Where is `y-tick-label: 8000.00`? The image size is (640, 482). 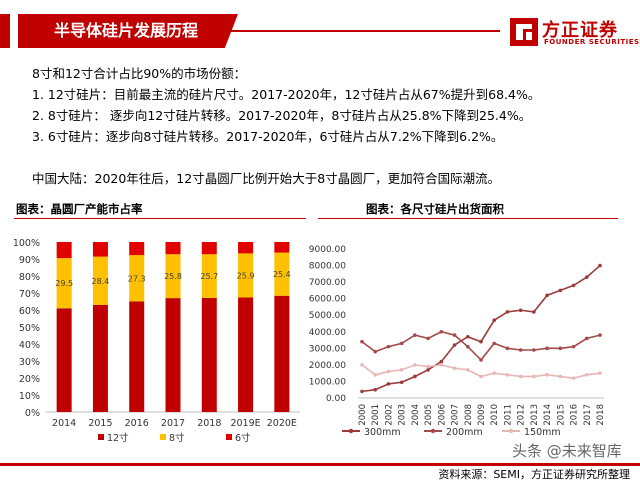 y-tick-label: 8000.00 is located at coordinates (327, 267).